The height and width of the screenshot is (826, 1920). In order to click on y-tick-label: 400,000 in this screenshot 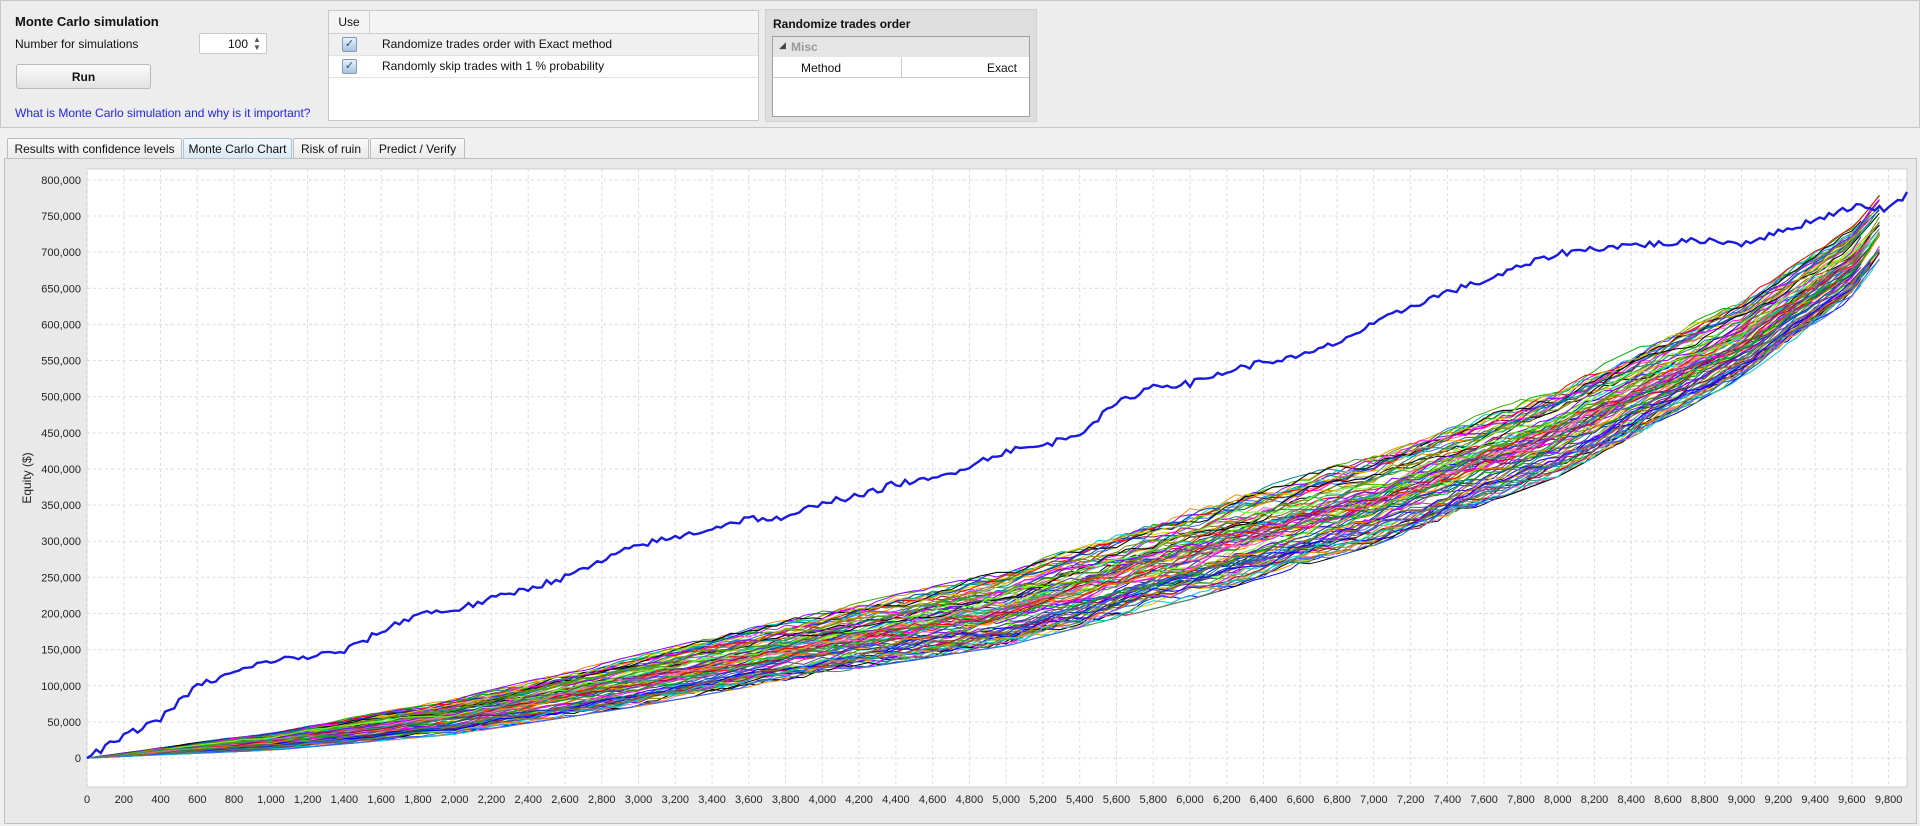, I will do `click(61, 470)`.